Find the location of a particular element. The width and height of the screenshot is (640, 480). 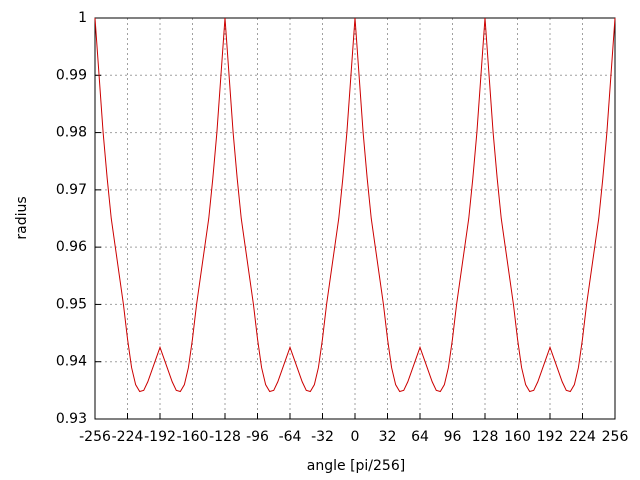

x-tick-label: -160 is located at coordinates (193, 437).